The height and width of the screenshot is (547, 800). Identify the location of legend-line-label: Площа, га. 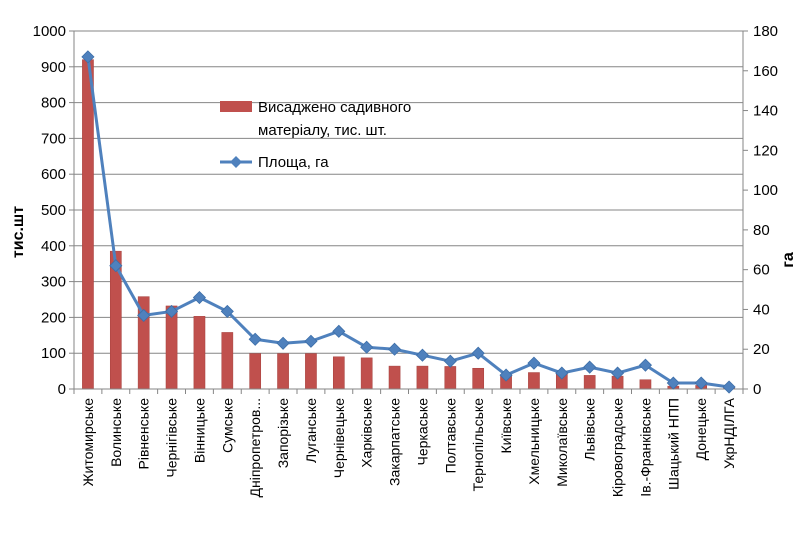
(293, 162).